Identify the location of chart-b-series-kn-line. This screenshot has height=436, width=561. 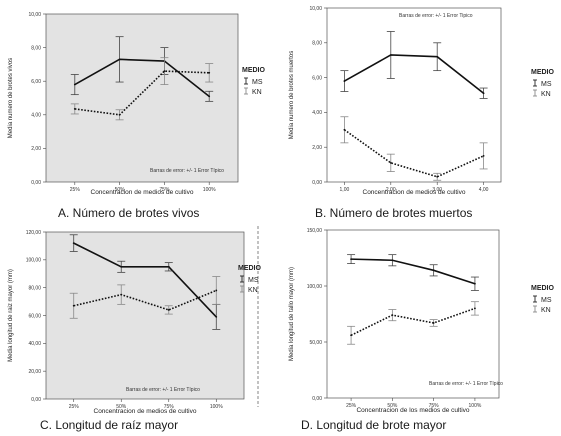
(413, 153).